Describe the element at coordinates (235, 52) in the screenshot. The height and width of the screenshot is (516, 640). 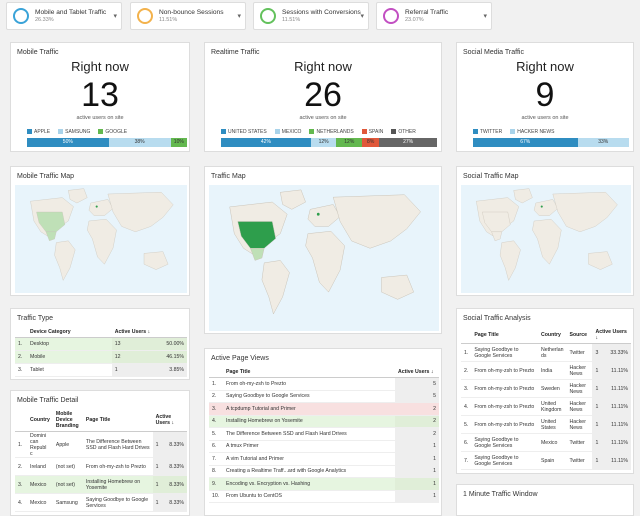
I see `card-title: Realtime Traffic` at that location.